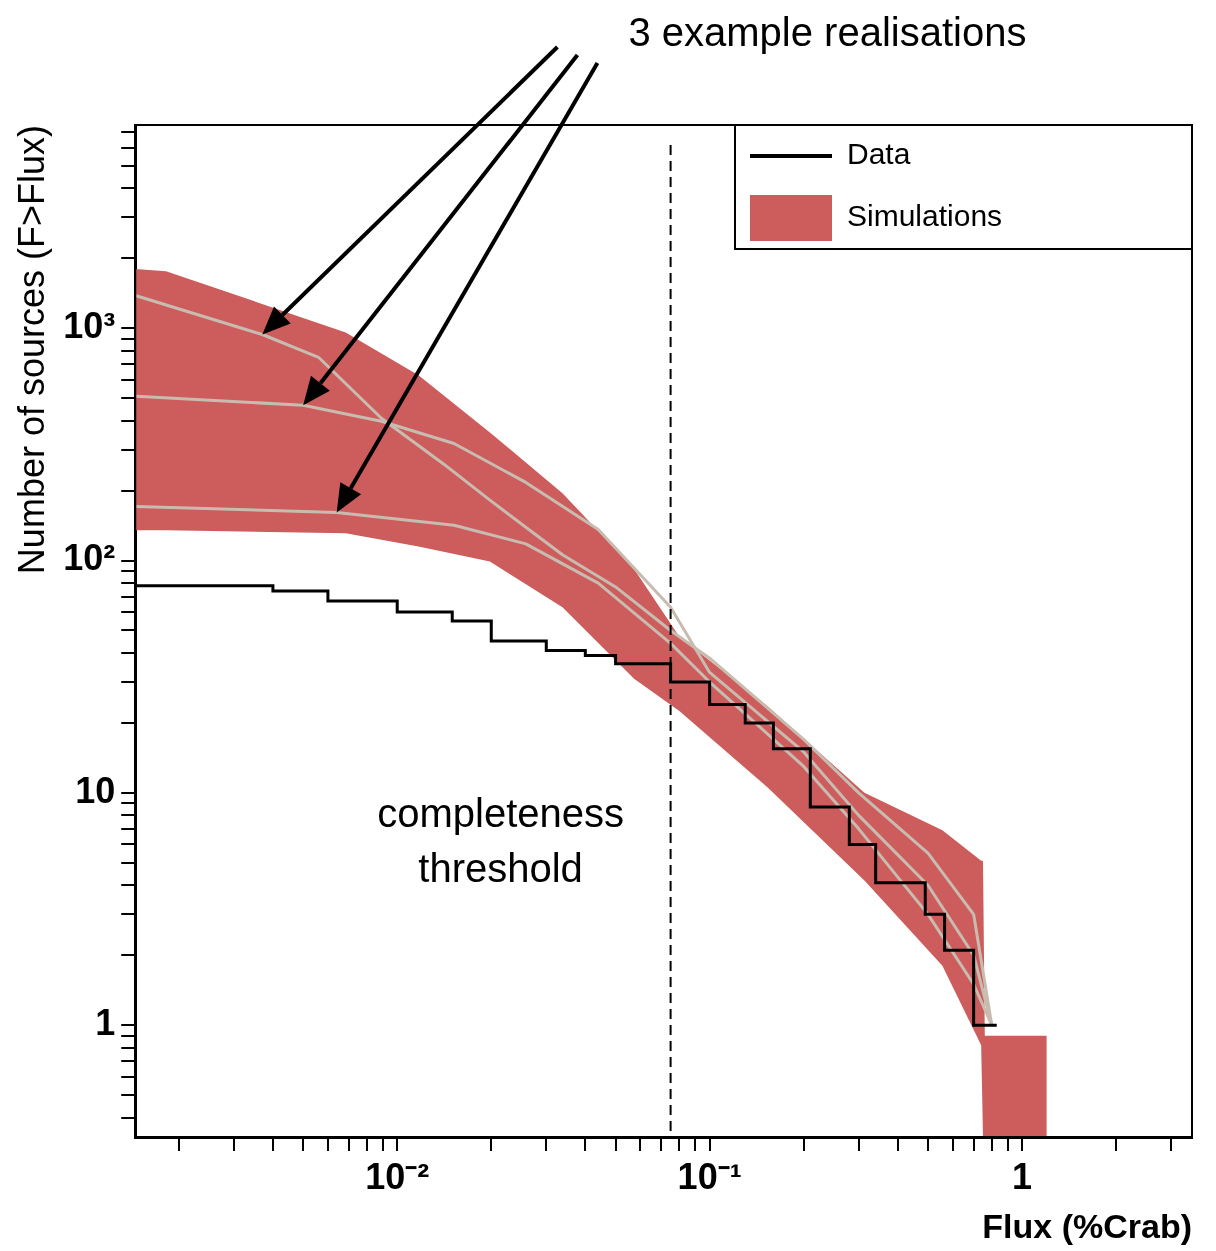  I want to click on x-axis-title: Flux (%Crab), so click(1087, 1225).